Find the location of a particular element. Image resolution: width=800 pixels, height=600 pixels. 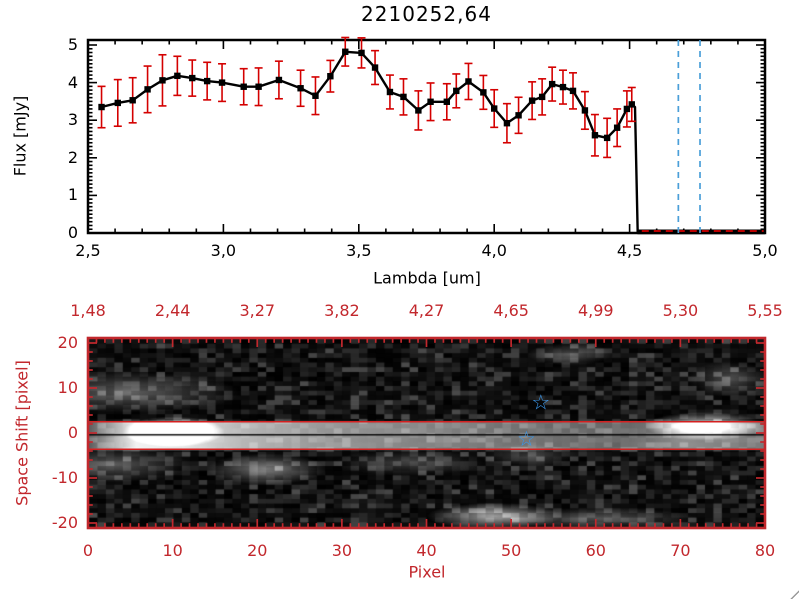

pixel-tick-label: 80 is located at coordinates (765, 550).